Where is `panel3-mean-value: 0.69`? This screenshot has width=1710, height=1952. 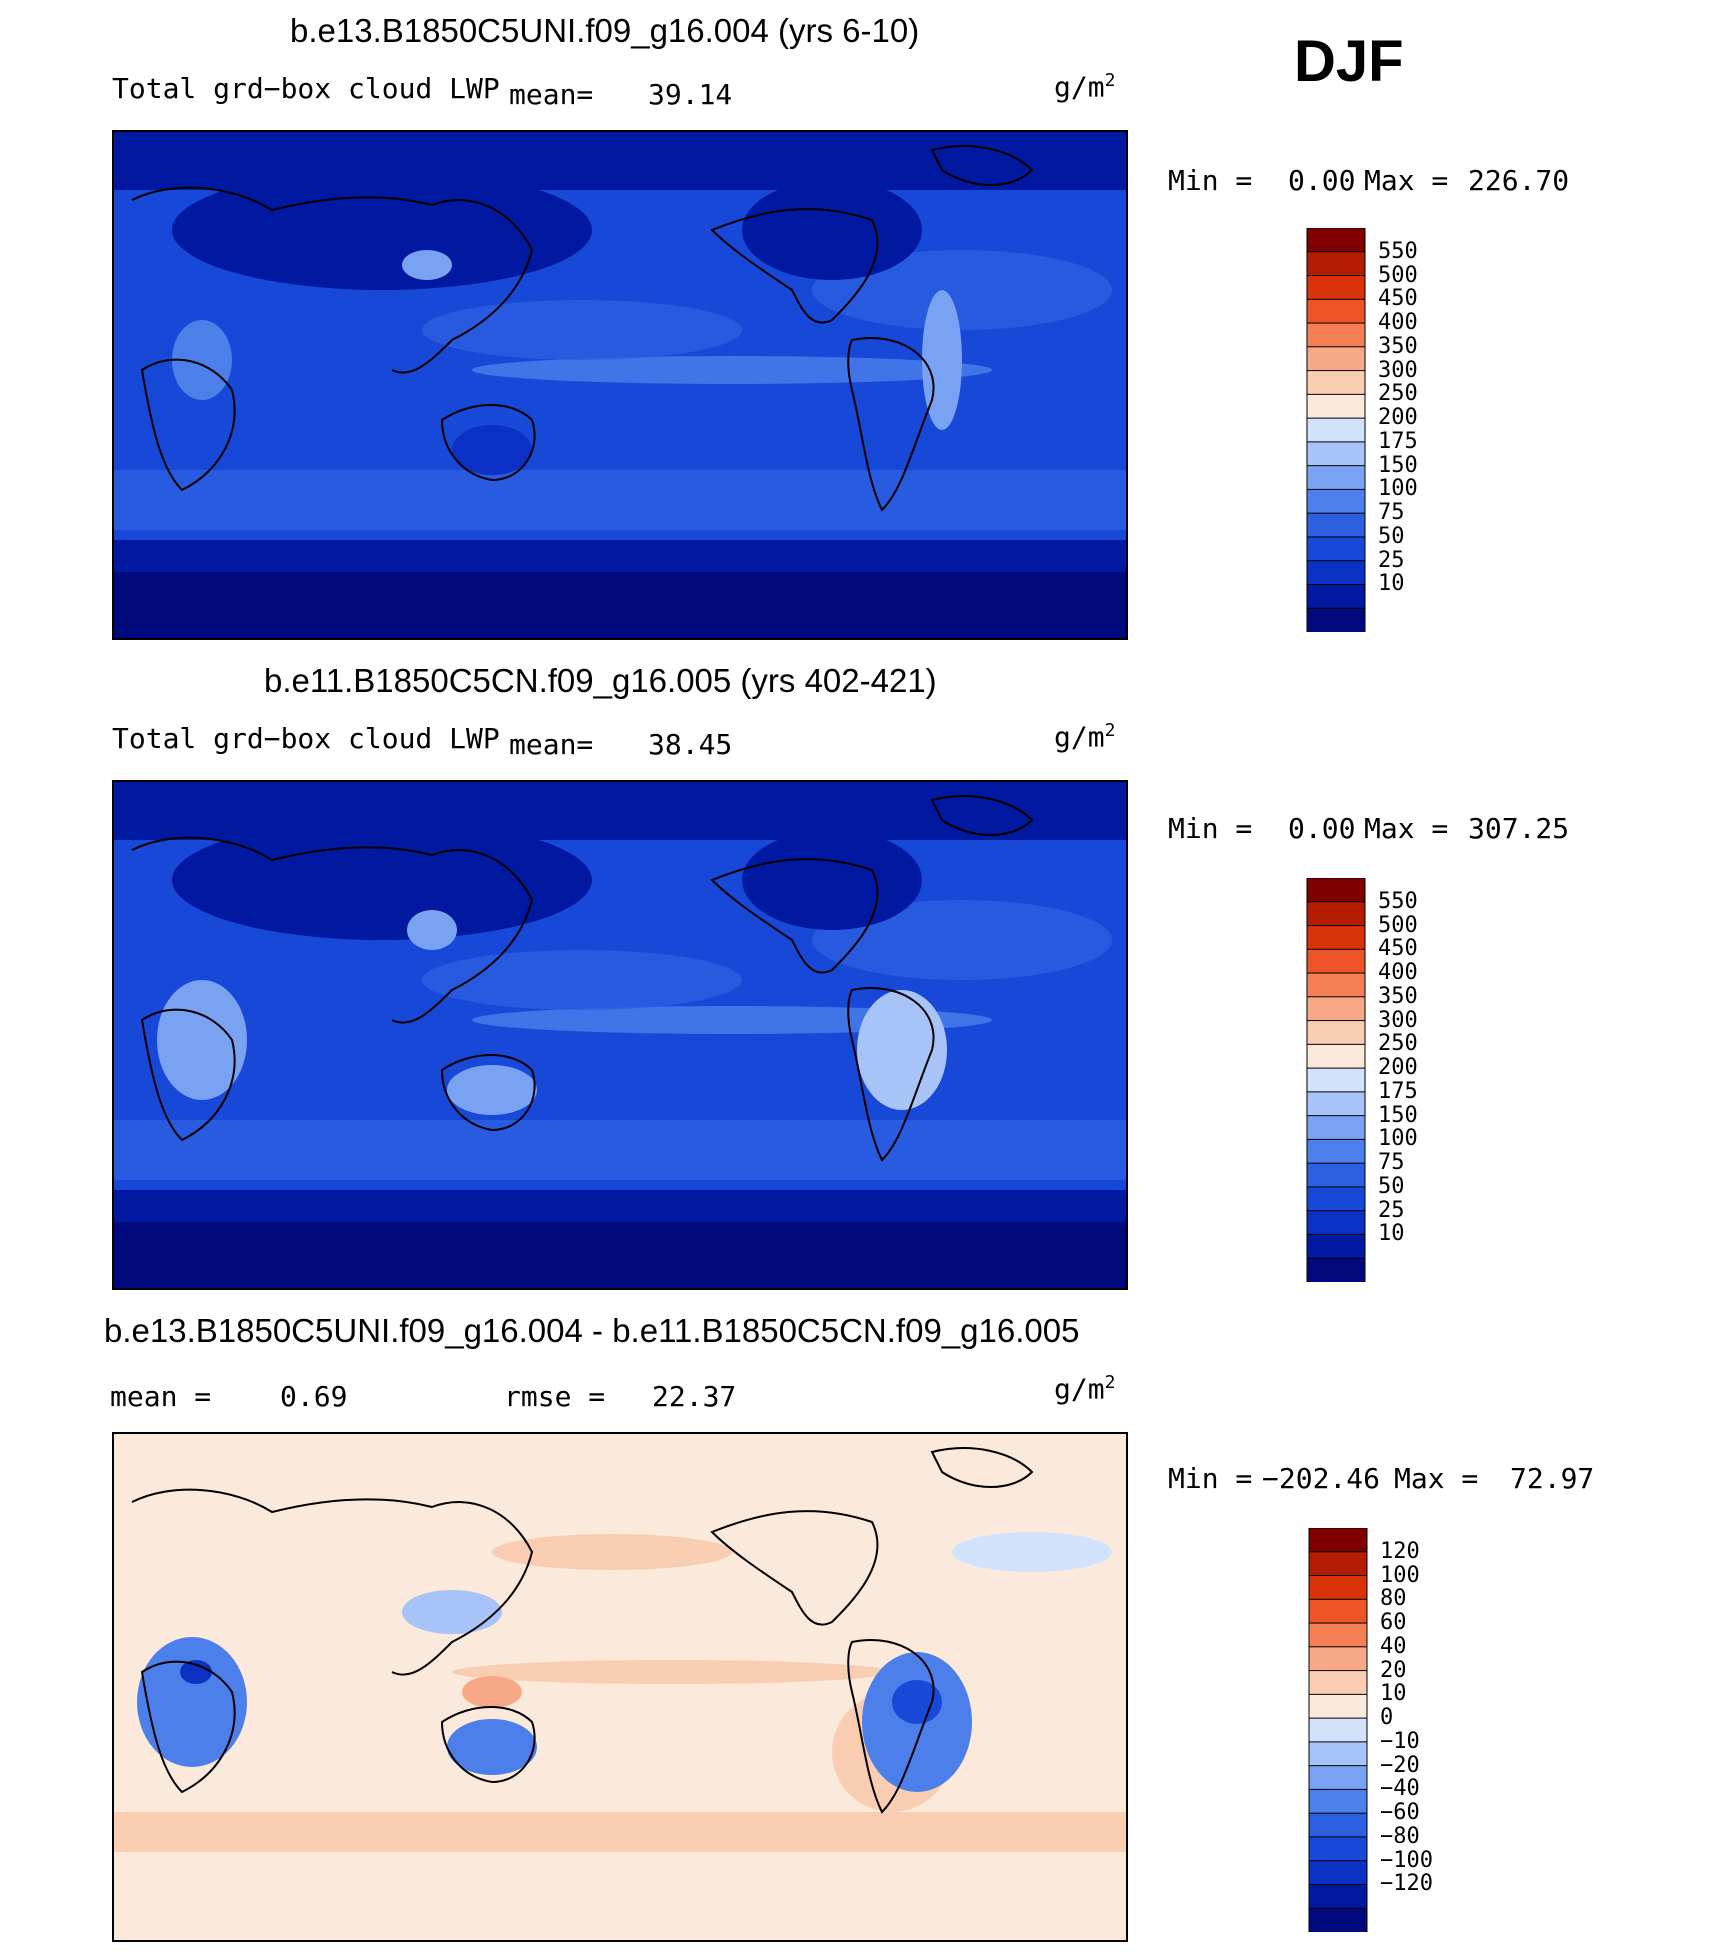
panel3-mean-value: 0.69 is located at coordinates (314, 1396).